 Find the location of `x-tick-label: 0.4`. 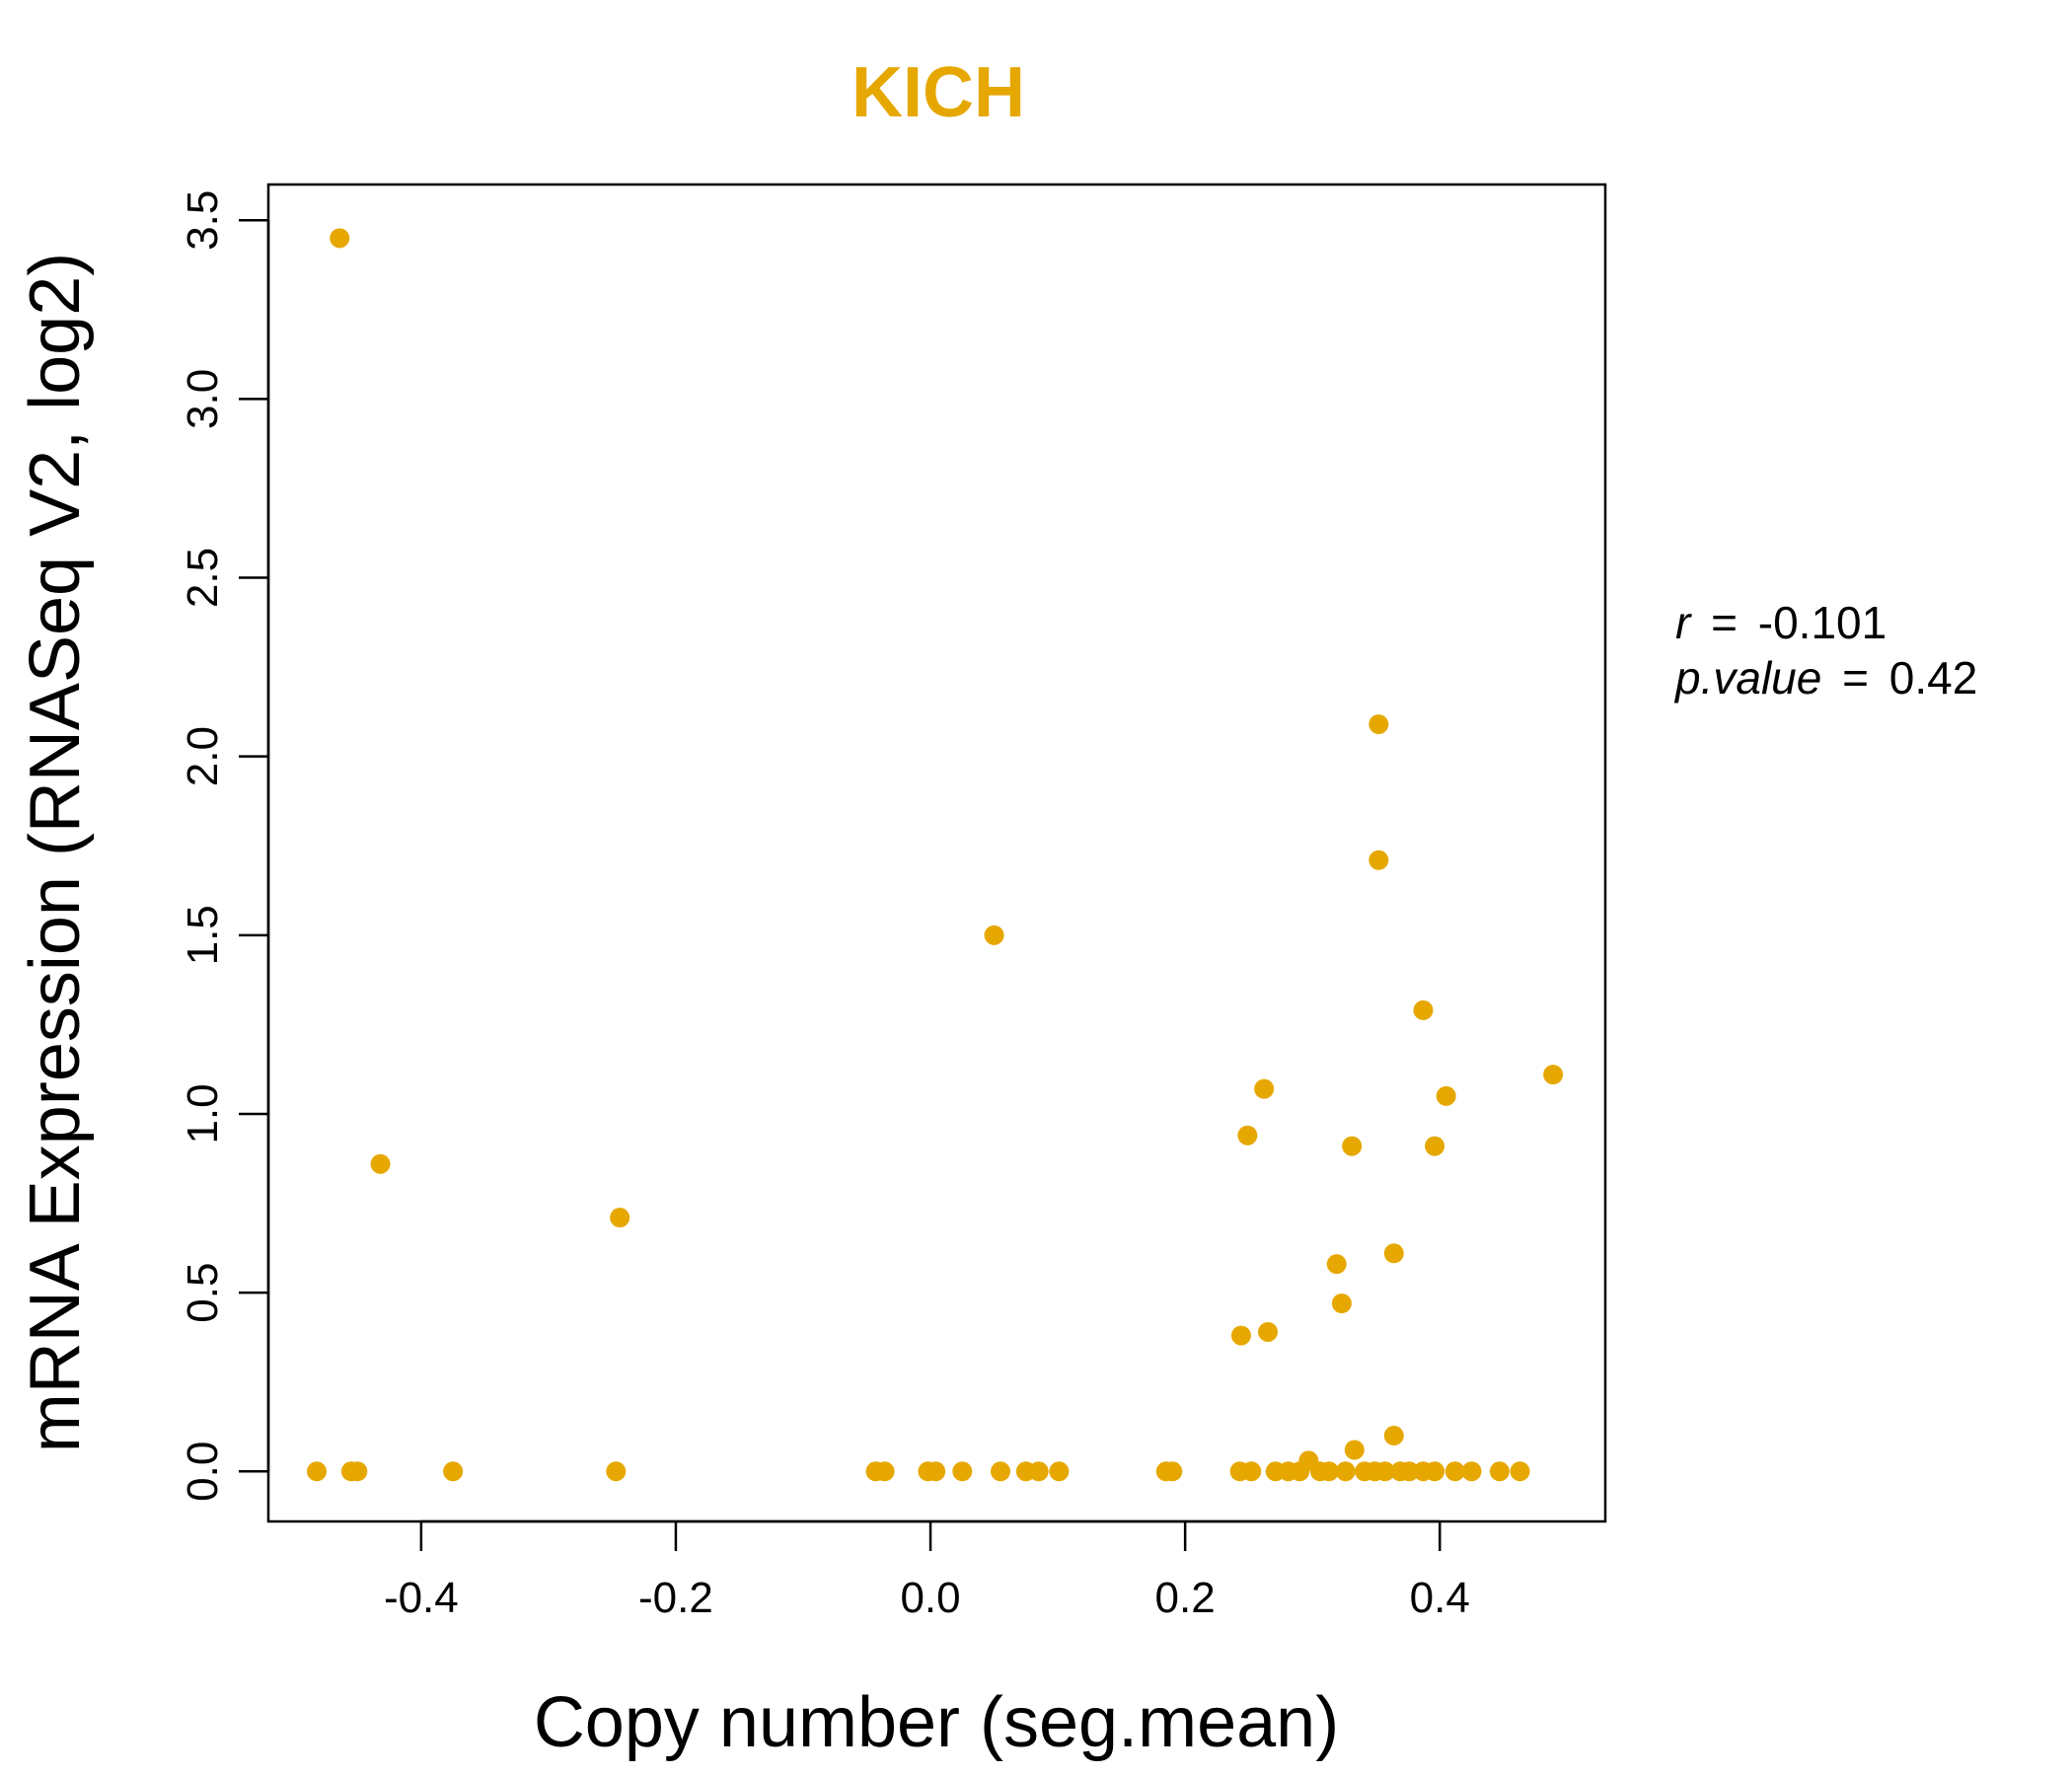

x-tick-label: 0.4 is located at coordinates (1440, 1598).